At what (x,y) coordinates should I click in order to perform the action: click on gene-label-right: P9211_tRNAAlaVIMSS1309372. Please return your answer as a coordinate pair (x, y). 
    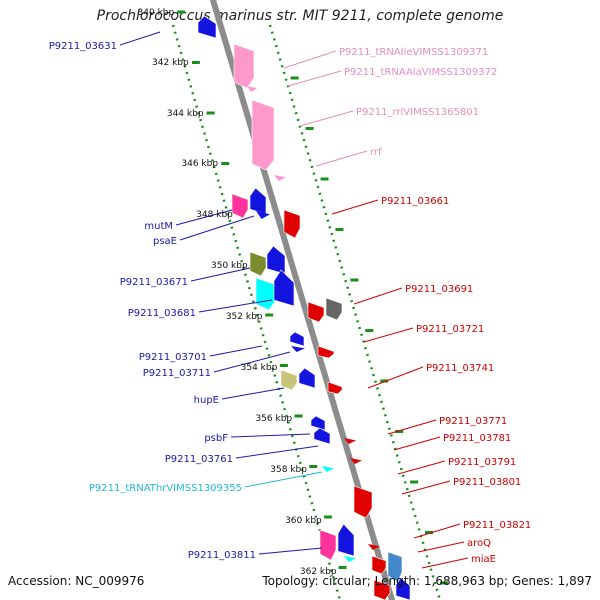
    Looking at the image, I should click on (420, 72).